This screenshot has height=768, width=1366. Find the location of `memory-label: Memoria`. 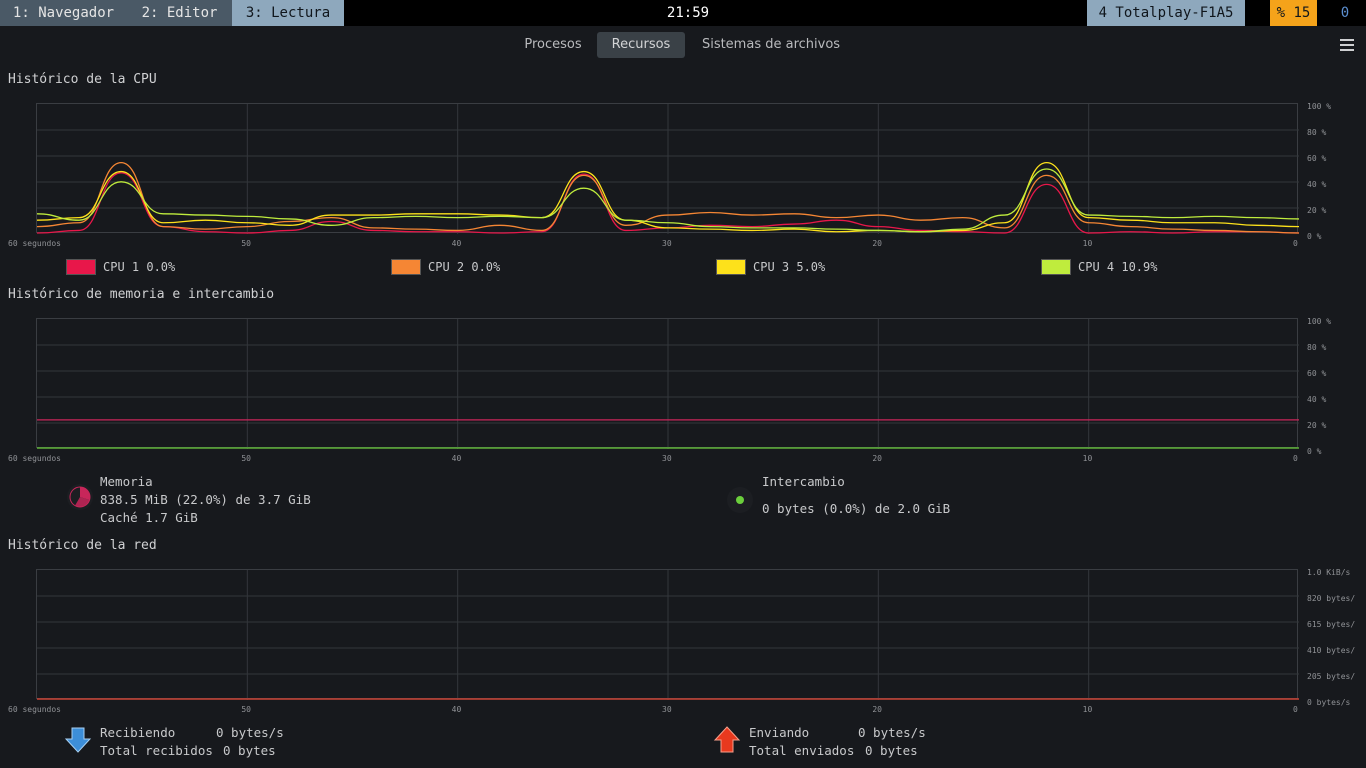

memory-label: Memoria is located at coordinates (126, 481).